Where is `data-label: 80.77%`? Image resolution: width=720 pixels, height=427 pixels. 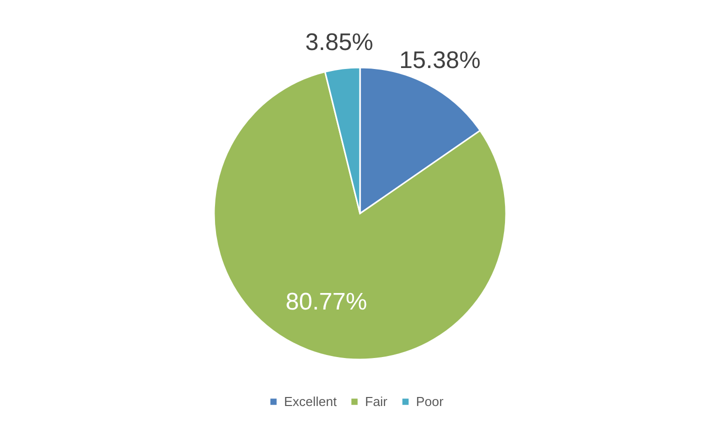 data-label: 80.77% is located at coordinates (327, 302).